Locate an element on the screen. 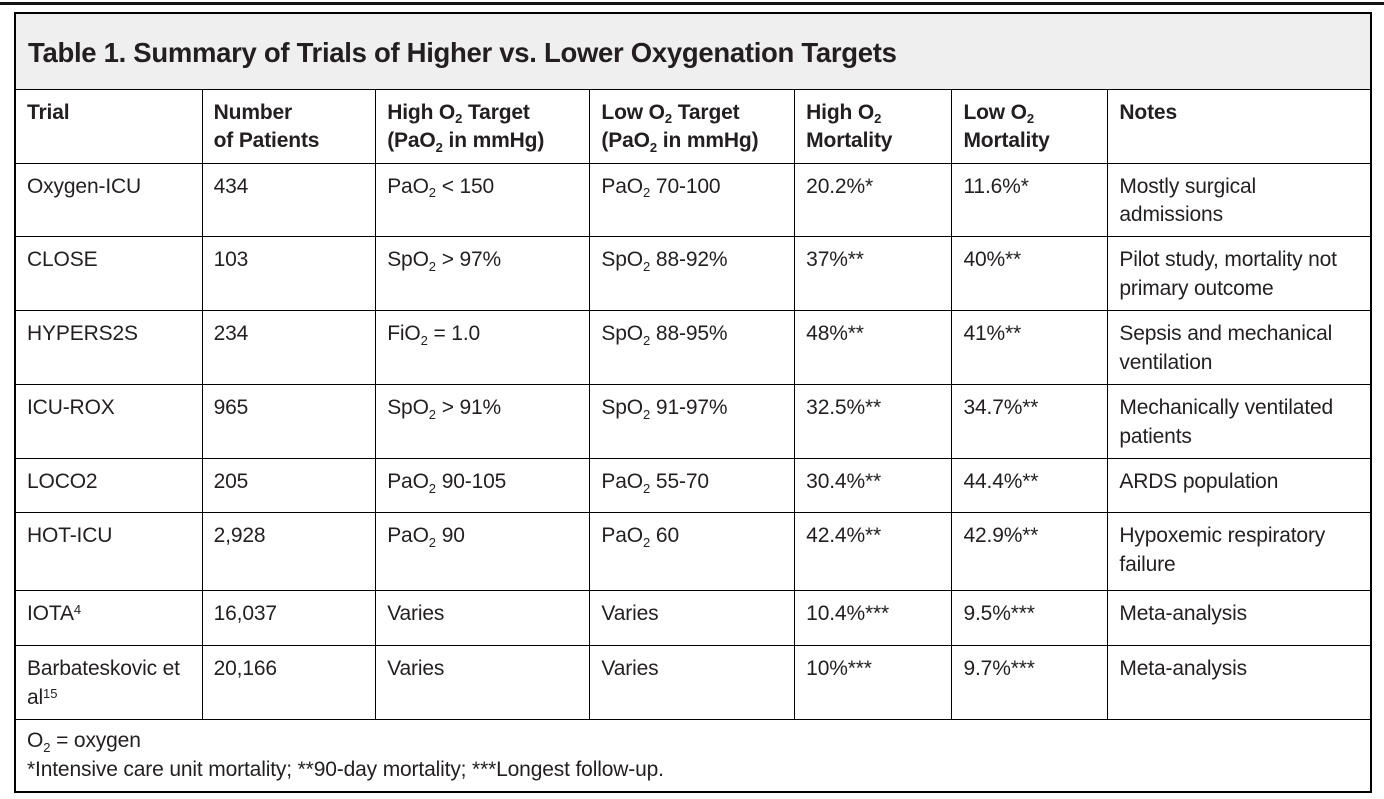  cell-low-target: SpO2 88-95% is located at coordinates (692, 348).